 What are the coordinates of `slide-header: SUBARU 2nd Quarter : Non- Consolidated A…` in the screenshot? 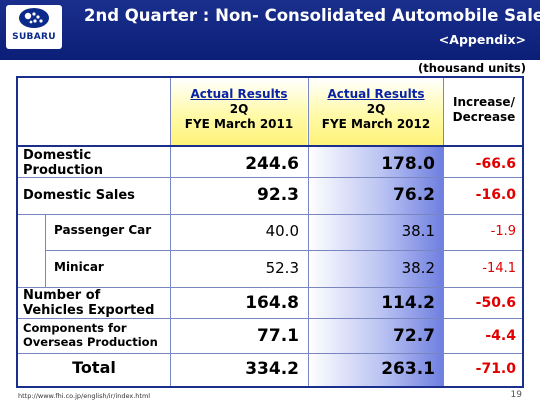 It's located at (270, 30).